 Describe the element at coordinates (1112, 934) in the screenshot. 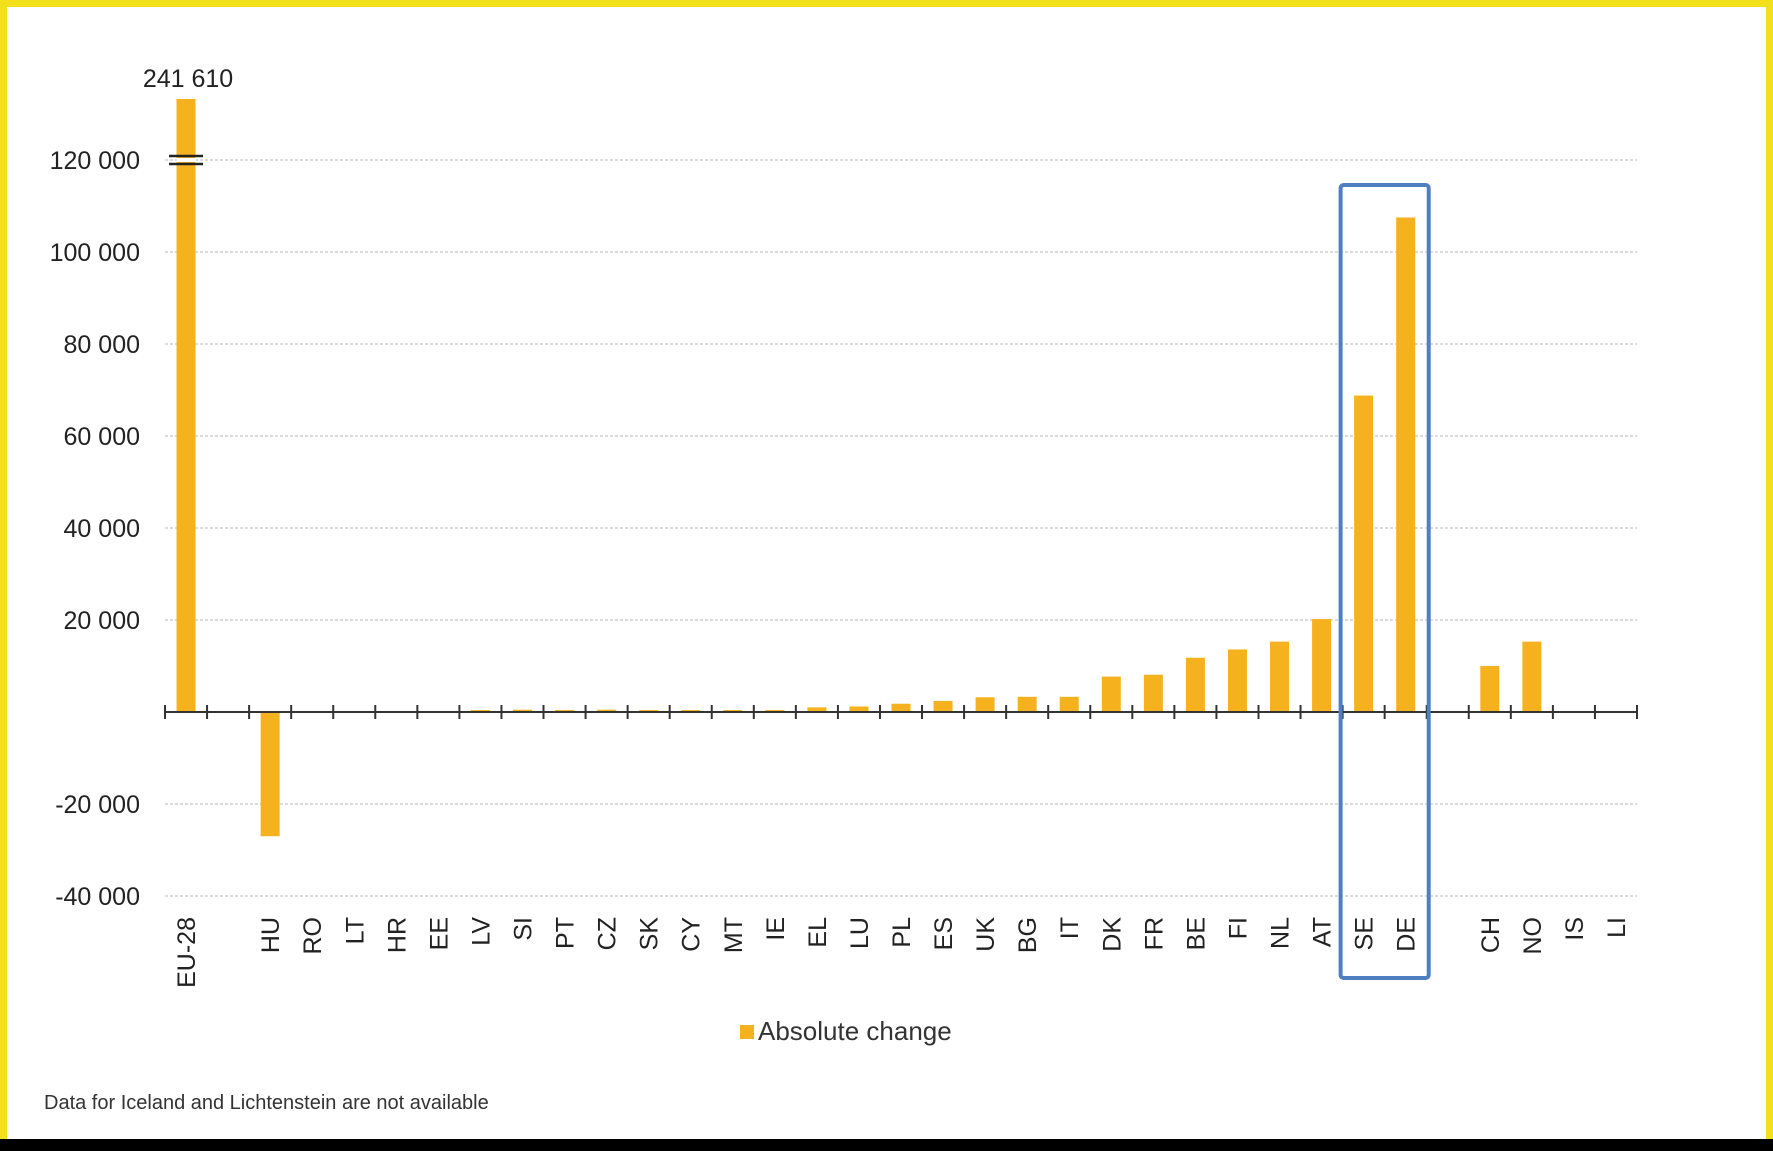

I see `x-label-dk: DK` at that location.